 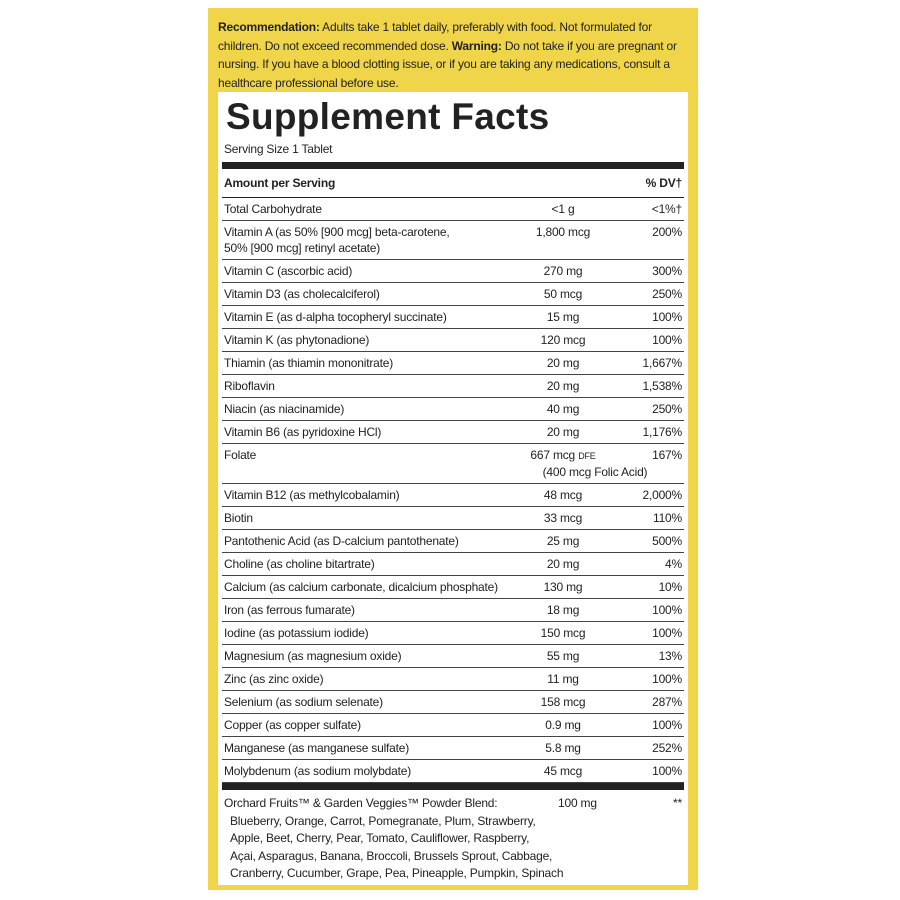 I want to click on nutrient-name: Vitamin C (ascorbic acid), so click(x=288, y=271).